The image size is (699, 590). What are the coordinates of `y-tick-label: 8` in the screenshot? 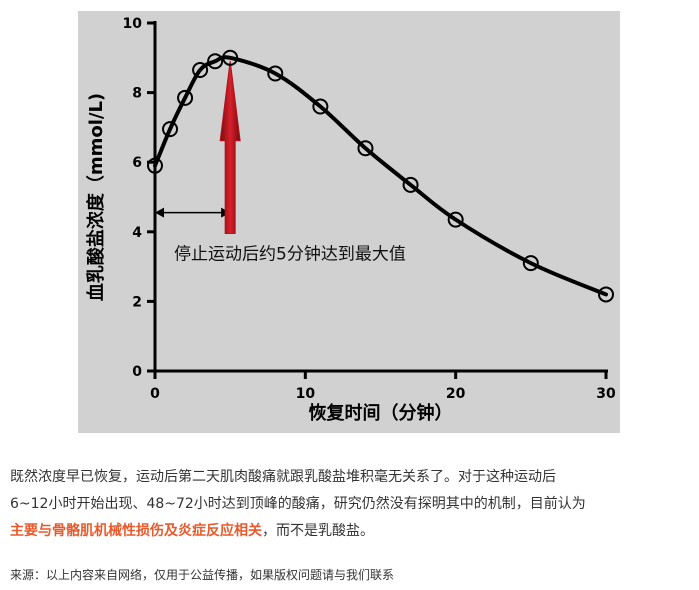 It's located at (137, 94).